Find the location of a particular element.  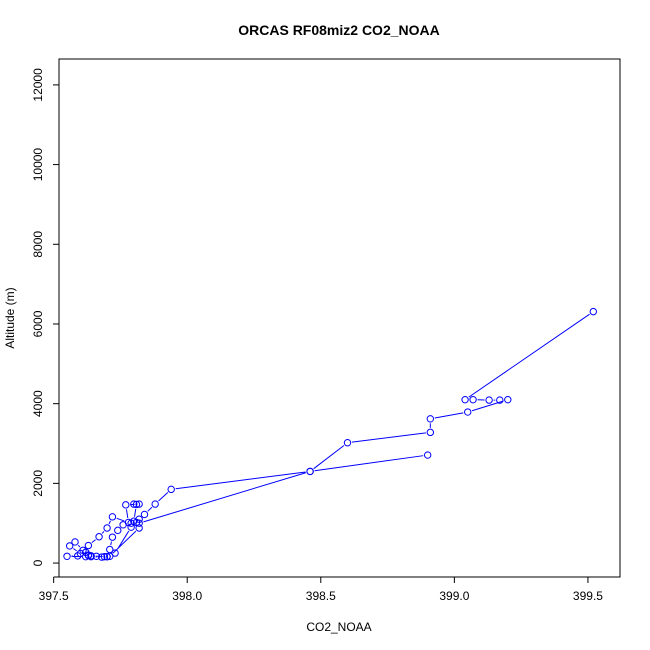

y-axis-label: Altitude (m) is located at coordinates (10, 317).